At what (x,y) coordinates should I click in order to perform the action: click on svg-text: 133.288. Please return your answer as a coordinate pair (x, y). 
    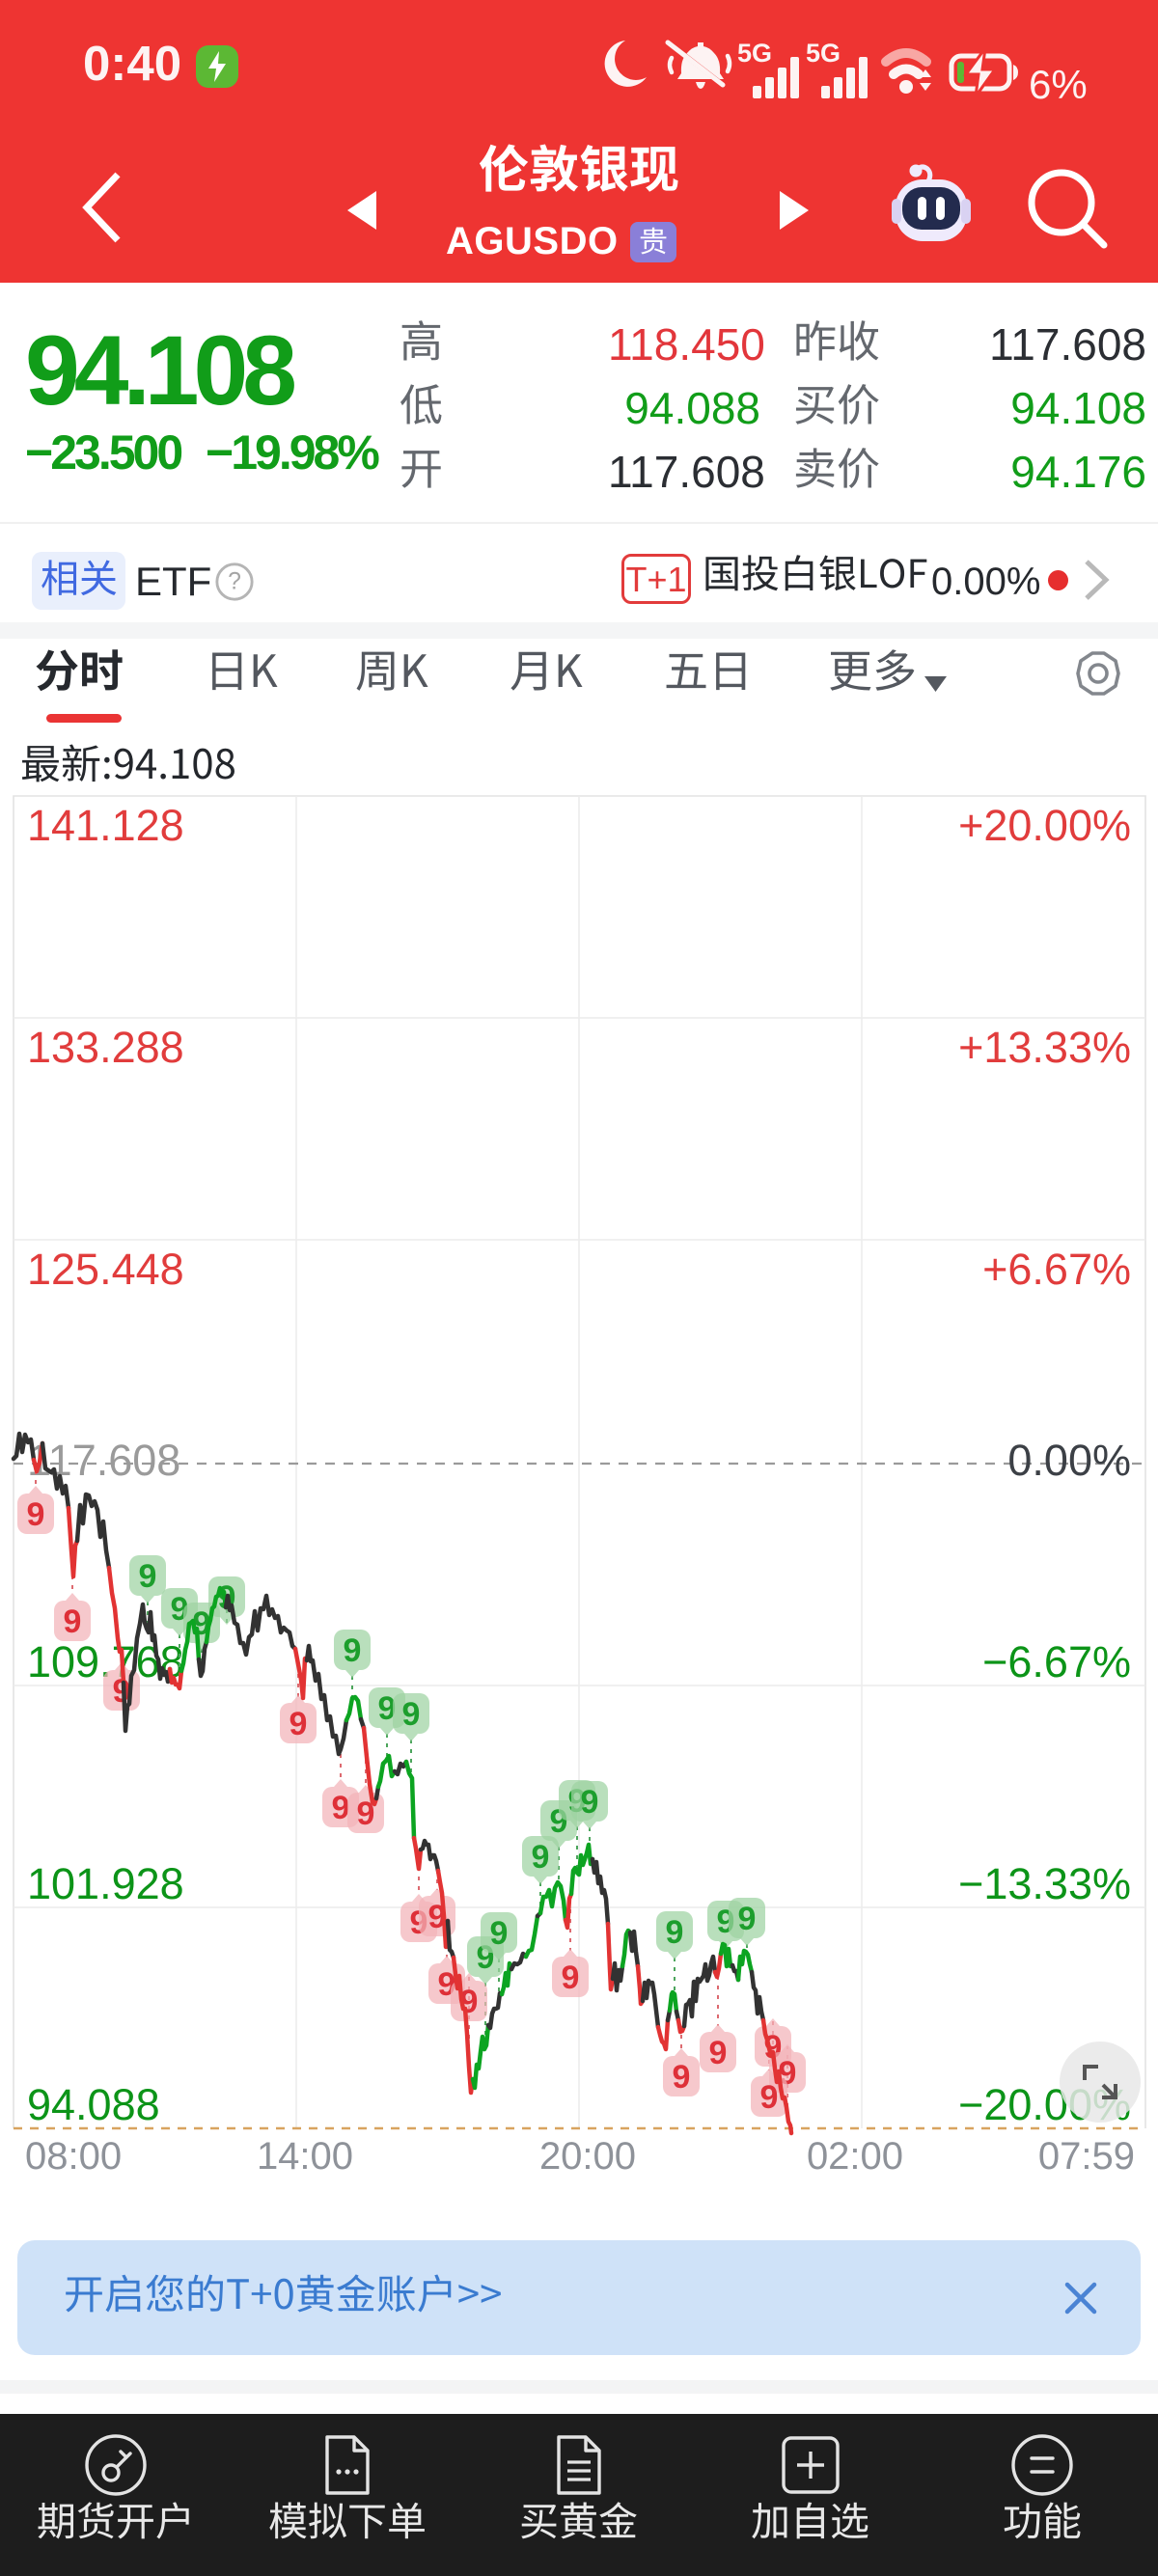
    Looking at the image, I should click on (105, 1047).